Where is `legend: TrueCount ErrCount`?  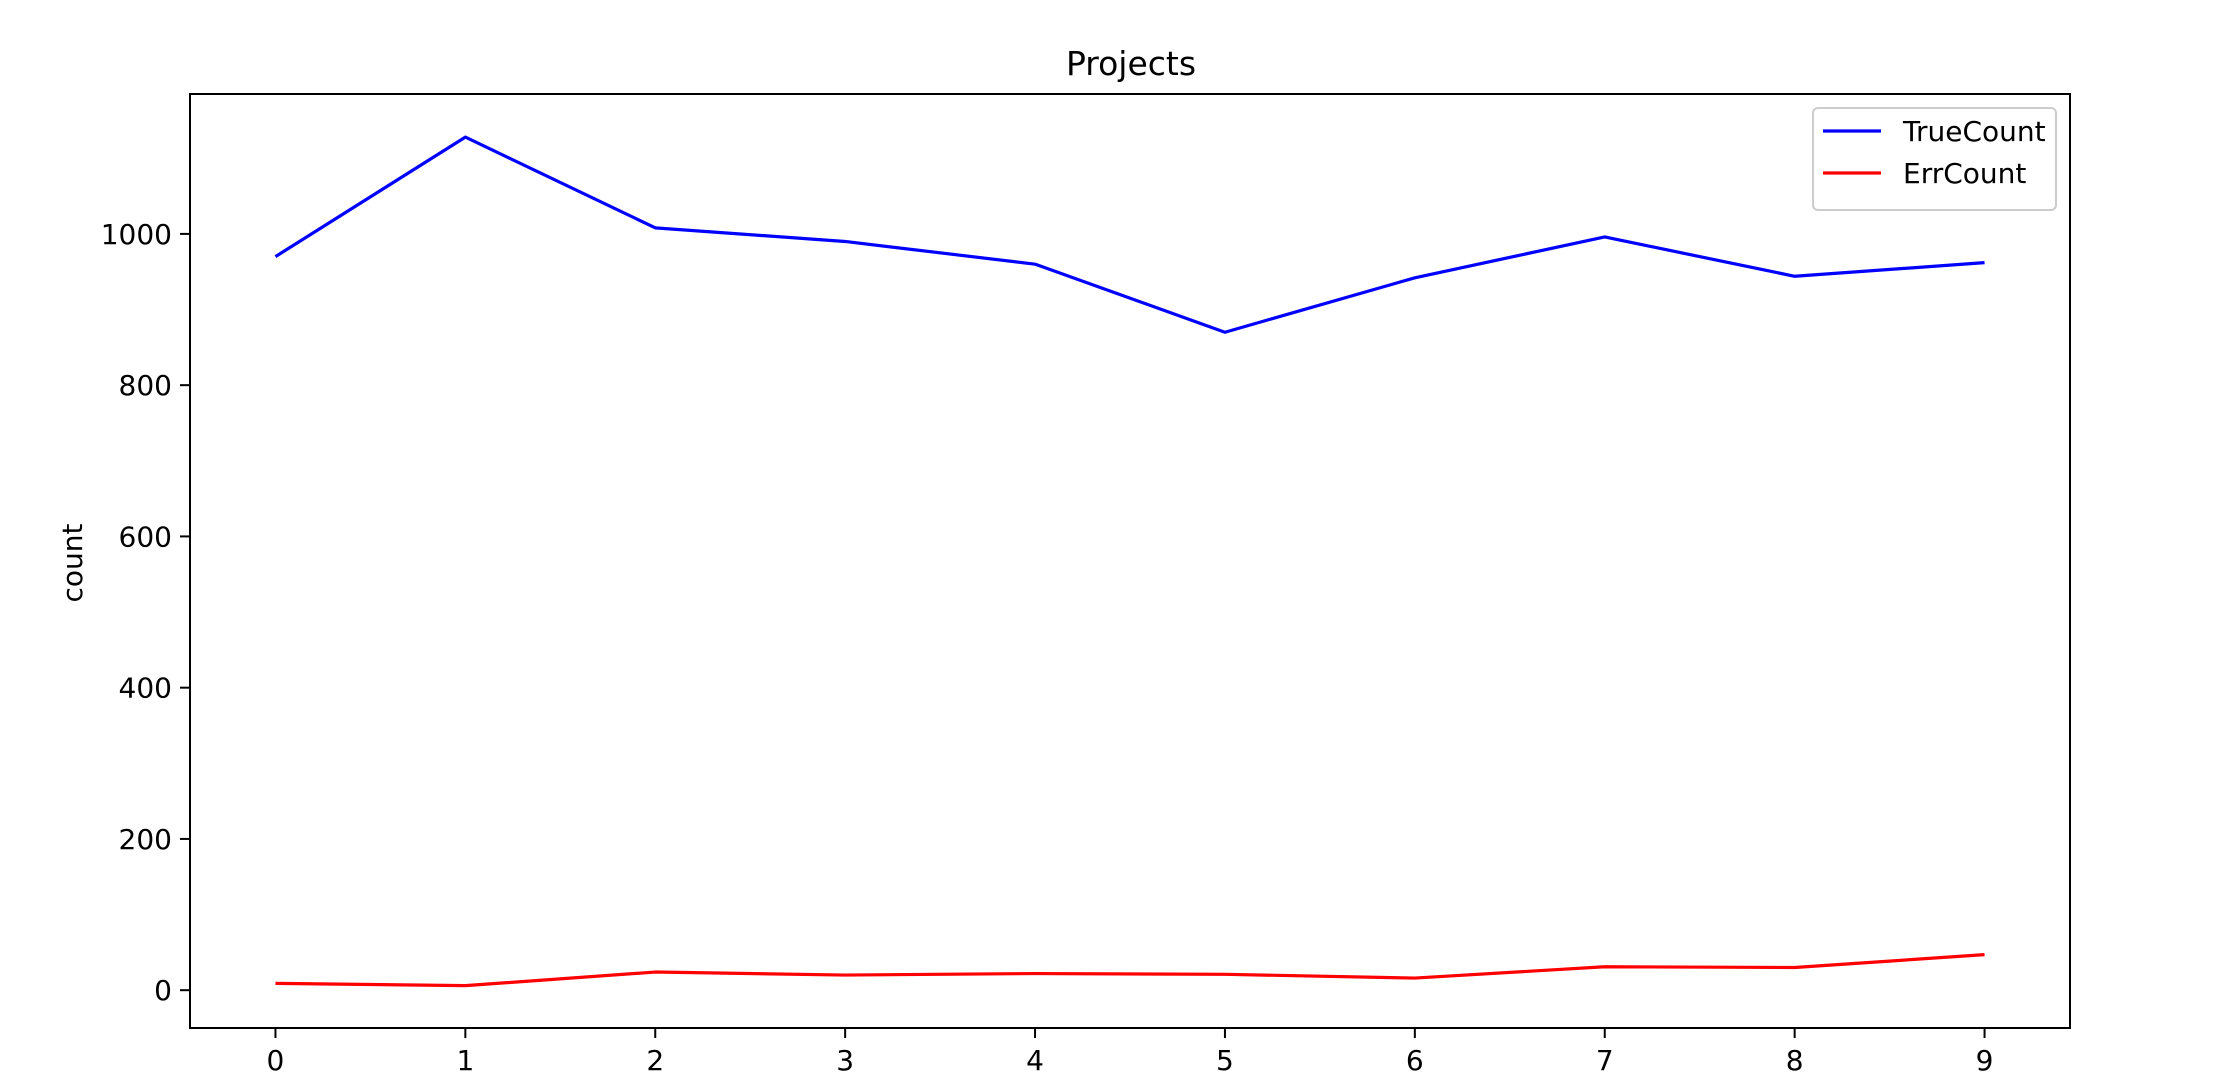
legend: TrueCount ErrCount is located at coordinates (1934, 159).